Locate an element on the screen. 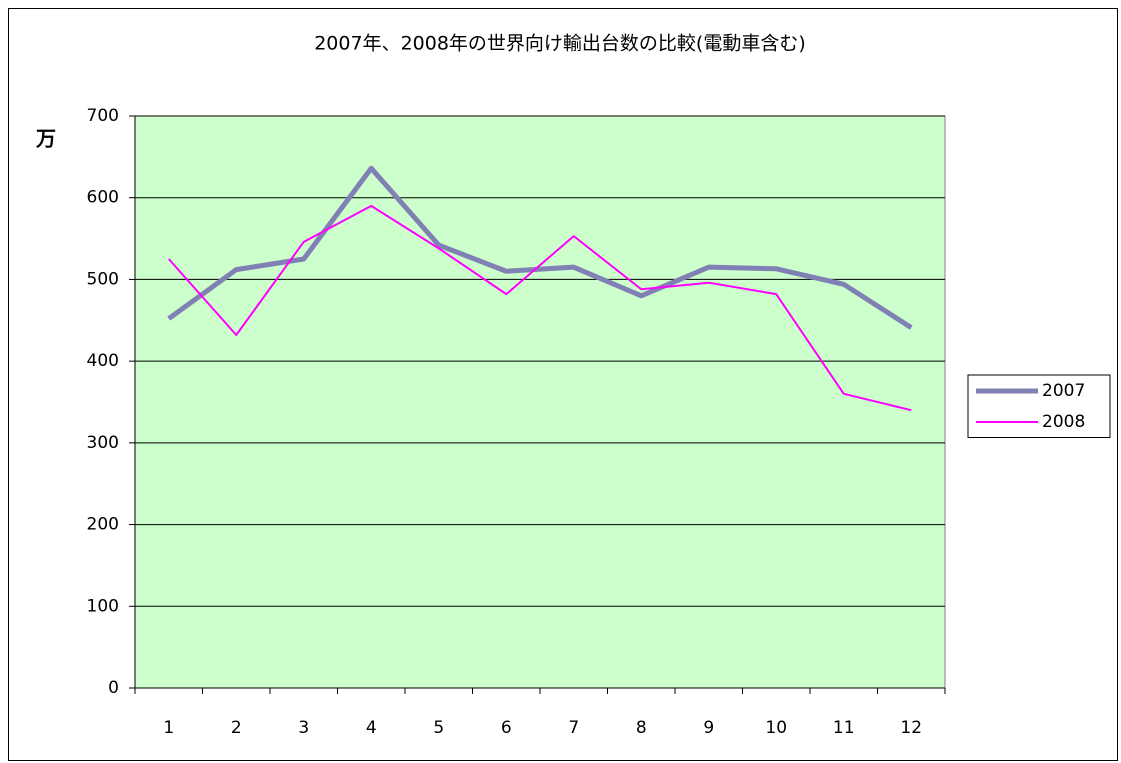 The image size is (1121, 763). x-tick-label: 7 is located at coordinates (573, 728).